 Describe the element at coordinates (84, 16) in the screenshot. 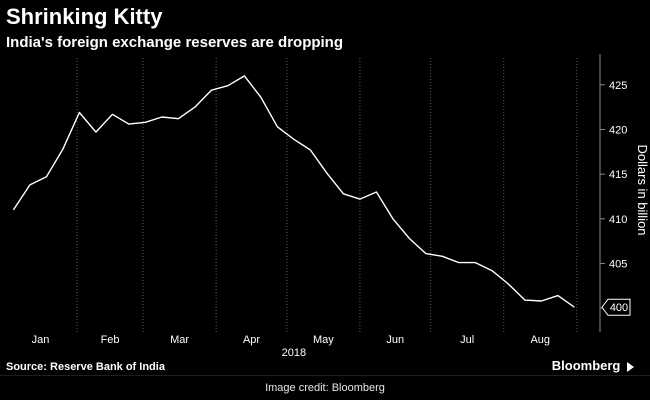

I see `chart-title: Shrinking Kitty` at that location.